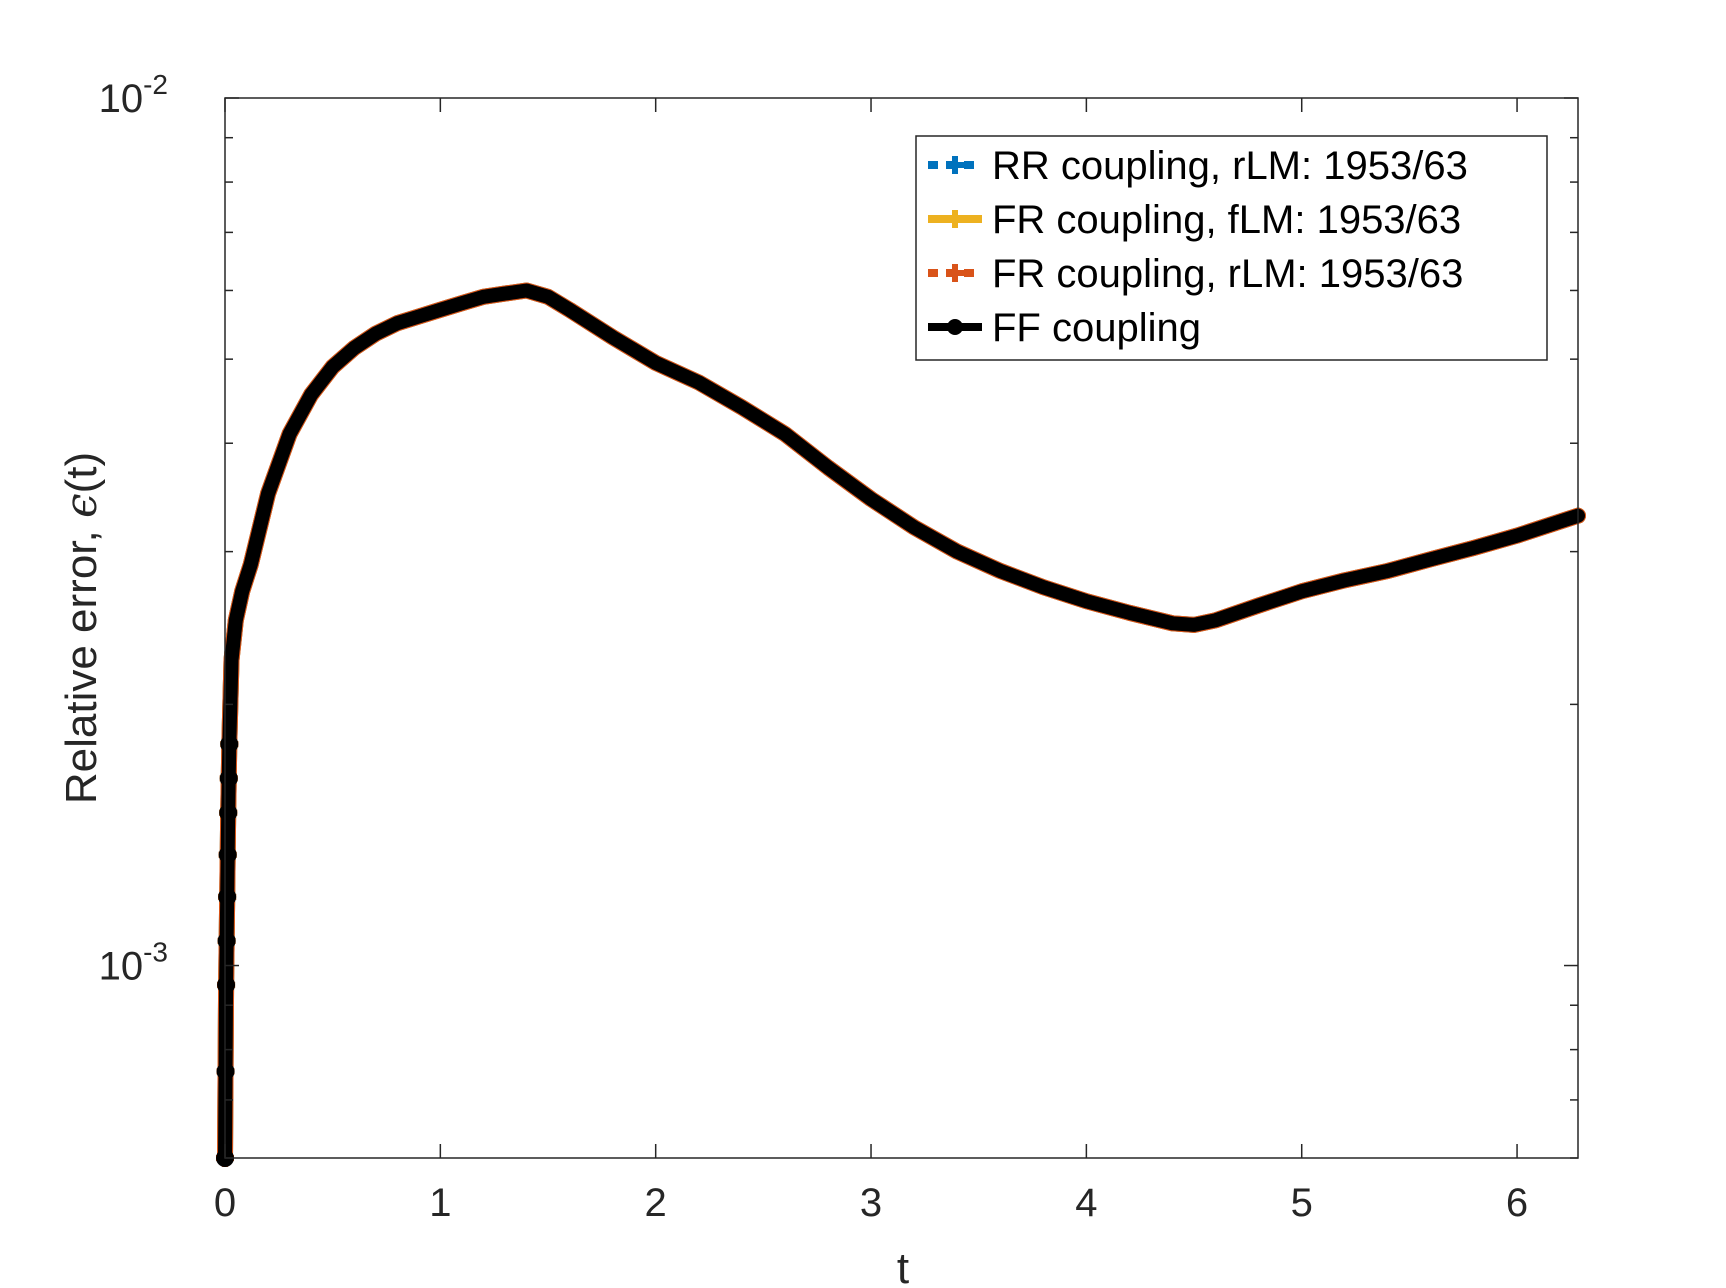 The image size is (1726, 1288). I want to click on legend-item-2: FR coupling, fLM: 1953/63, so click(1194, 220).